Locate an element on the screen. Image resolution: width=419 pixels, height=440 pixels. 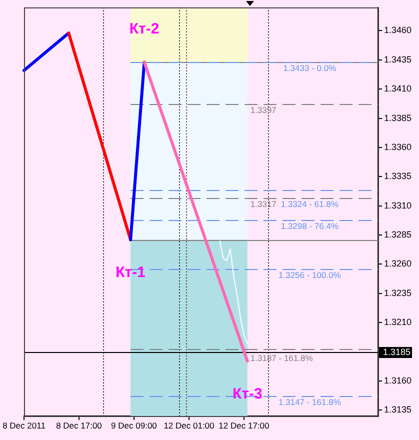
y-tick-label: 1.3360 is located at coordinates (398, 147).